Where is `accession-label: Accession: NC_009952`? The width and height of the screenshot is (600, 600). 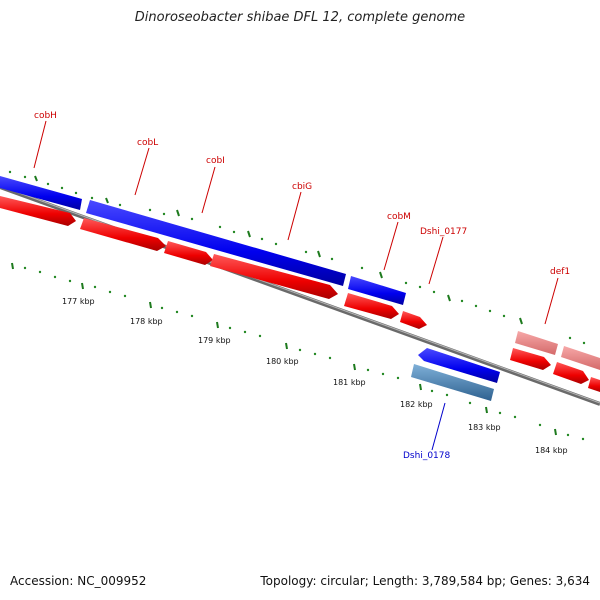
accession-label: Accession: NC_009952 is located at coordinates (78, 581).